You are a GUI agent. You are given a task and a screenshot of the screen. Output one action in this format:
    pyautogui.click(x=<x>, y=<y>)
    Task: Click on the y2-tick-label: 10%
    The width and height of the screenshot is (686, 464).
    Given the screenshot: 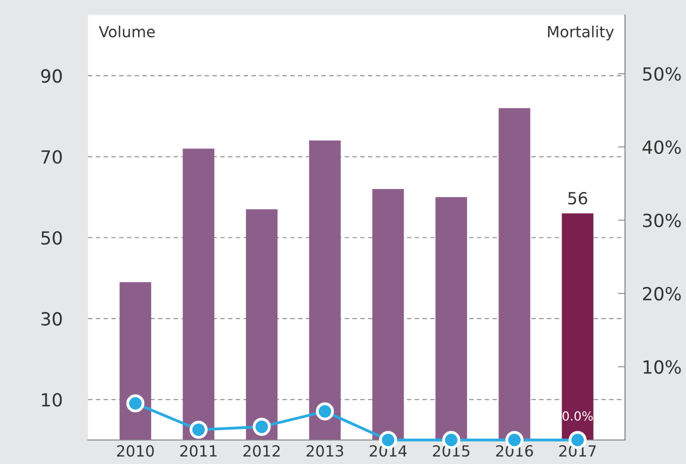 What is the action you would take?
    pyautogui.click(x=662, y=367)
    